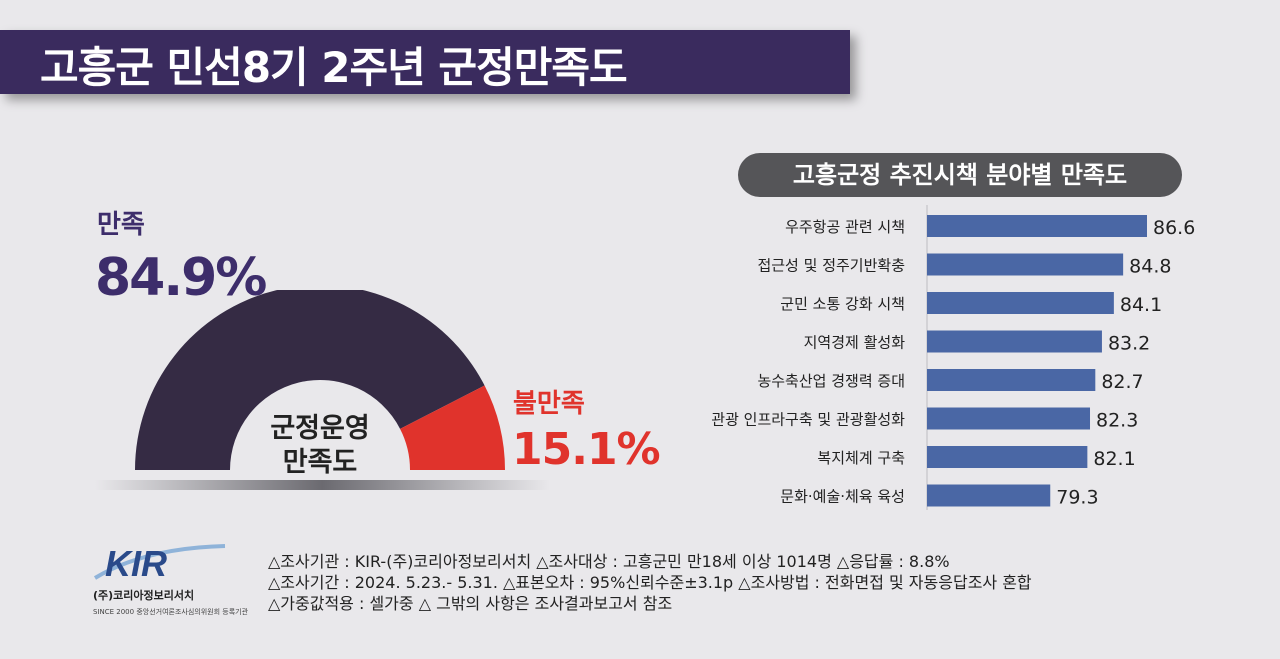 Image resolution: width=1280 pixels, height=659 pixels. What do you see at coordinates (334, 67) in the screenshot?
I see `page-title: 고흥군 민선8기 2주년 군정만족도` at bounding box center [334, 67].